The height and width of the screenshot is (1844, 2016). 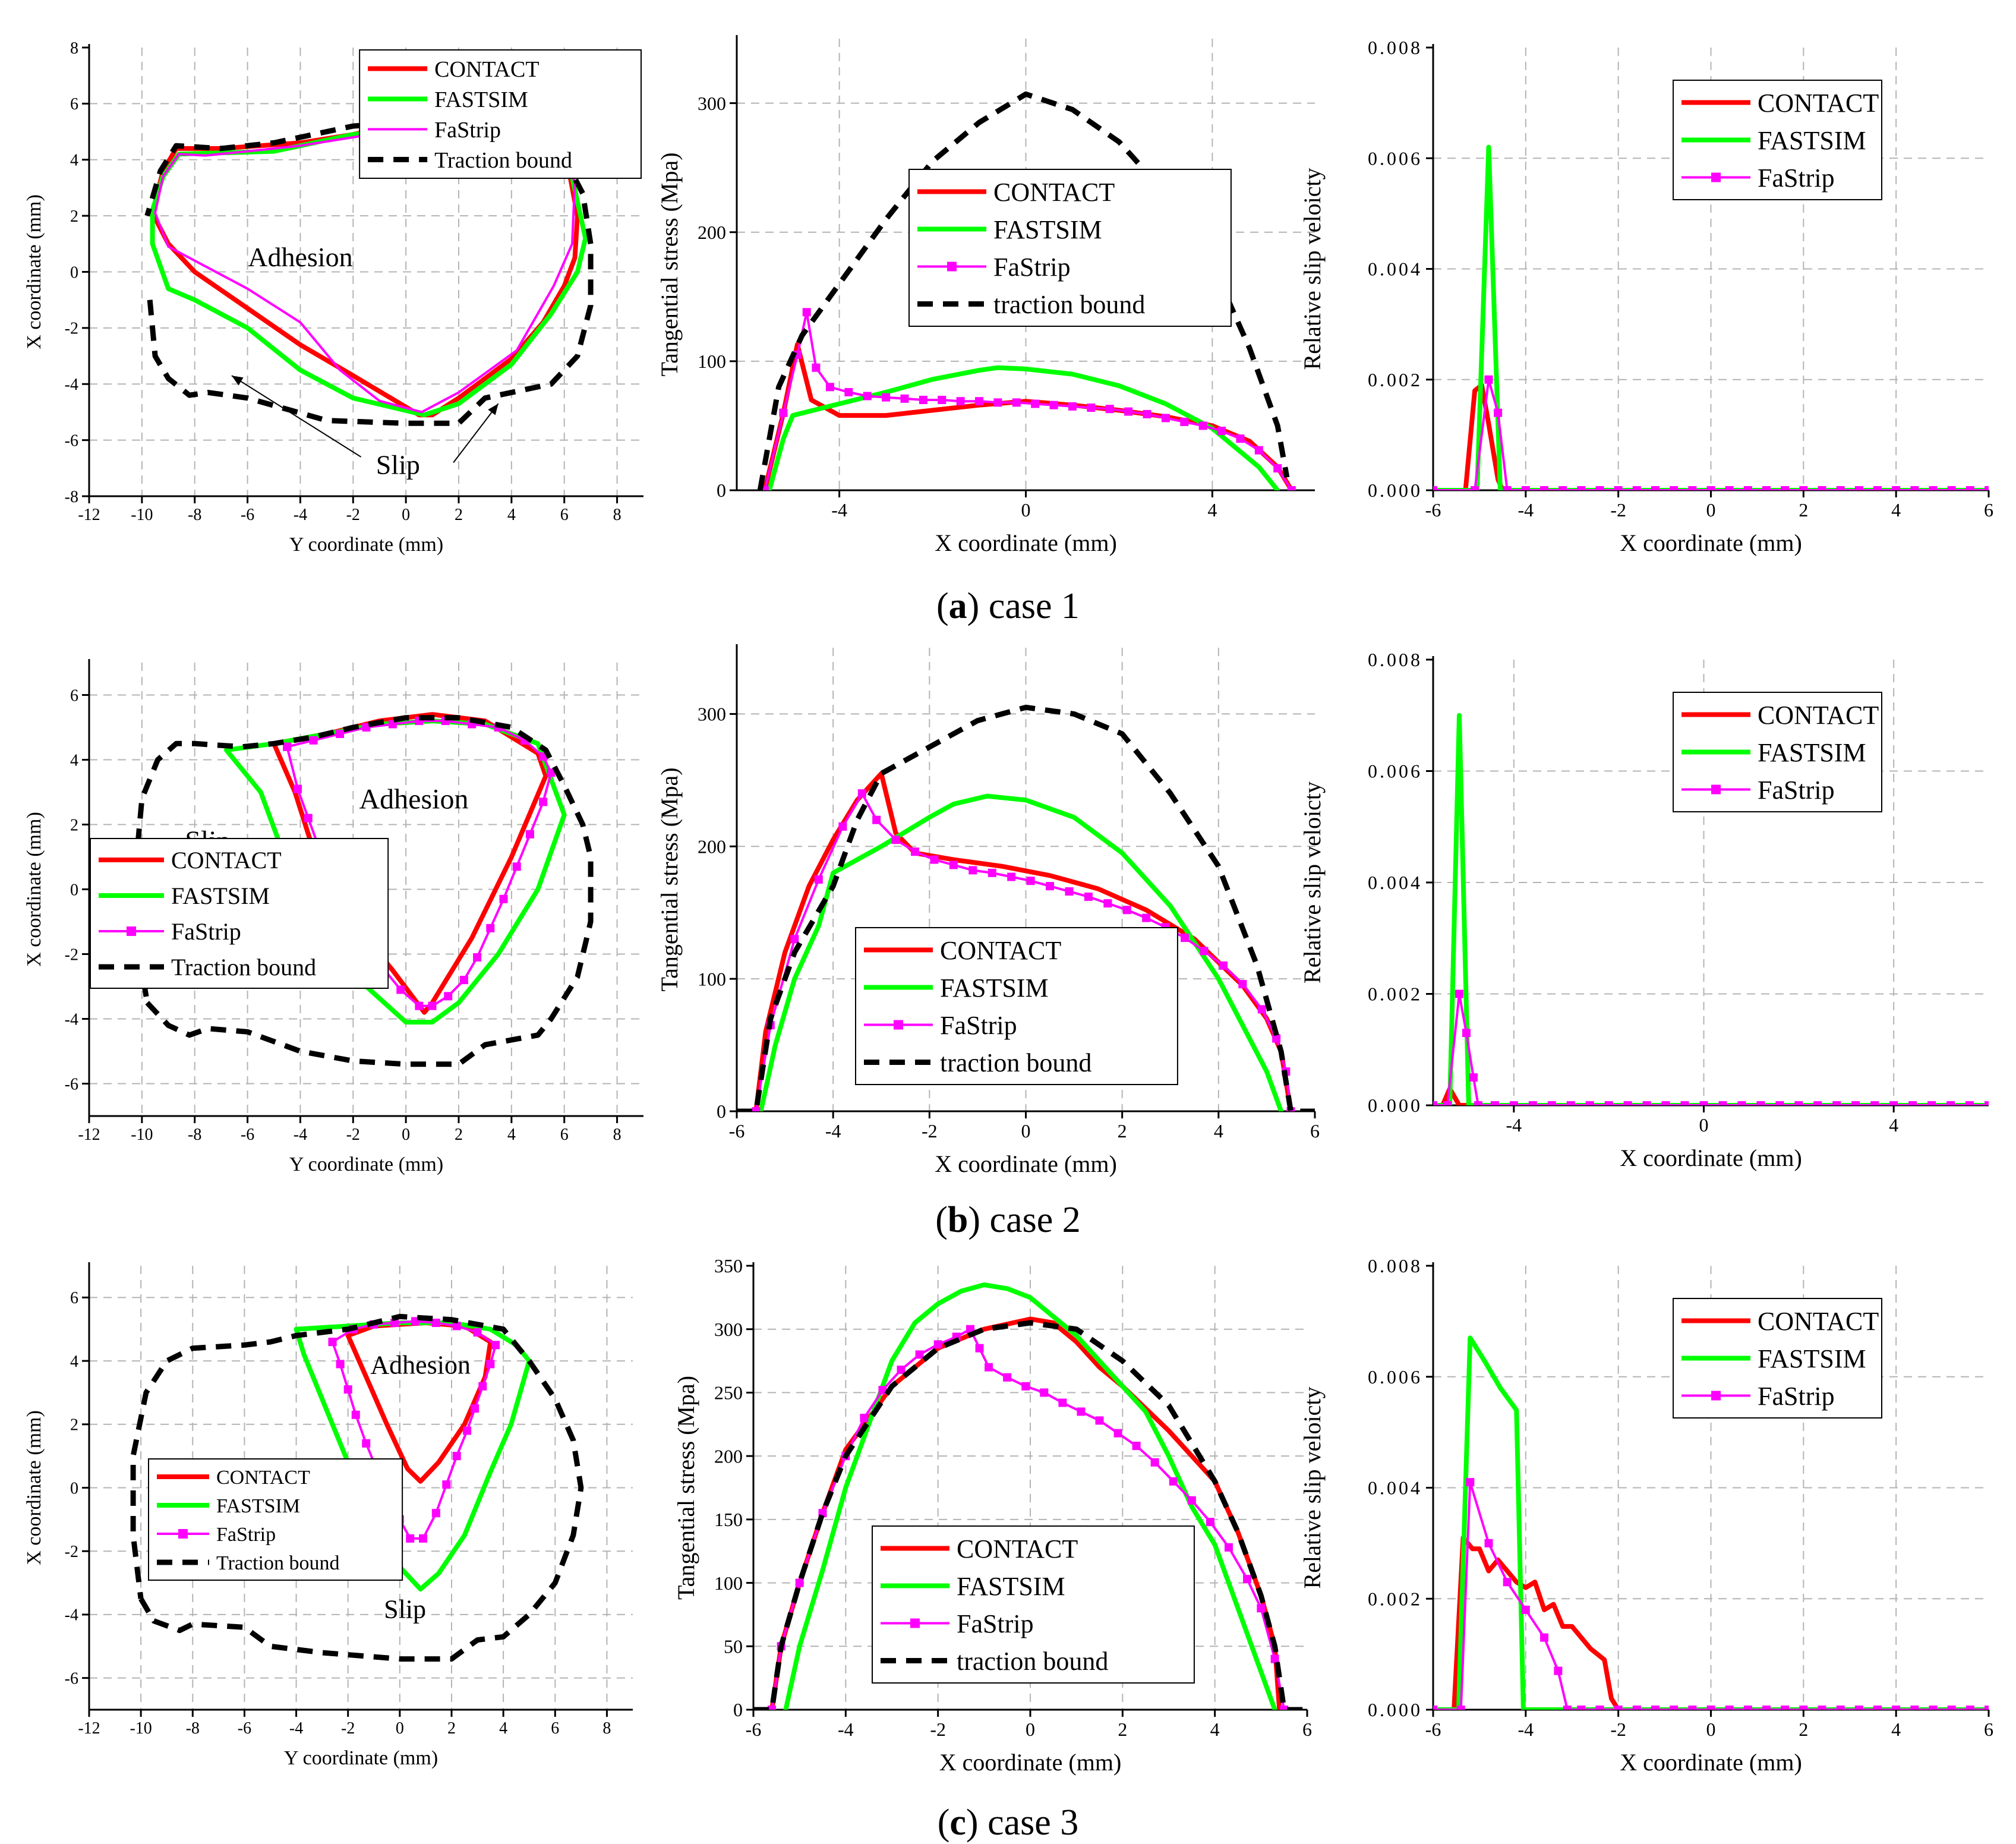 I want to click on legend: CONTACT FASTSIM FaStrip Traction bound, so click(x=239, y=913).